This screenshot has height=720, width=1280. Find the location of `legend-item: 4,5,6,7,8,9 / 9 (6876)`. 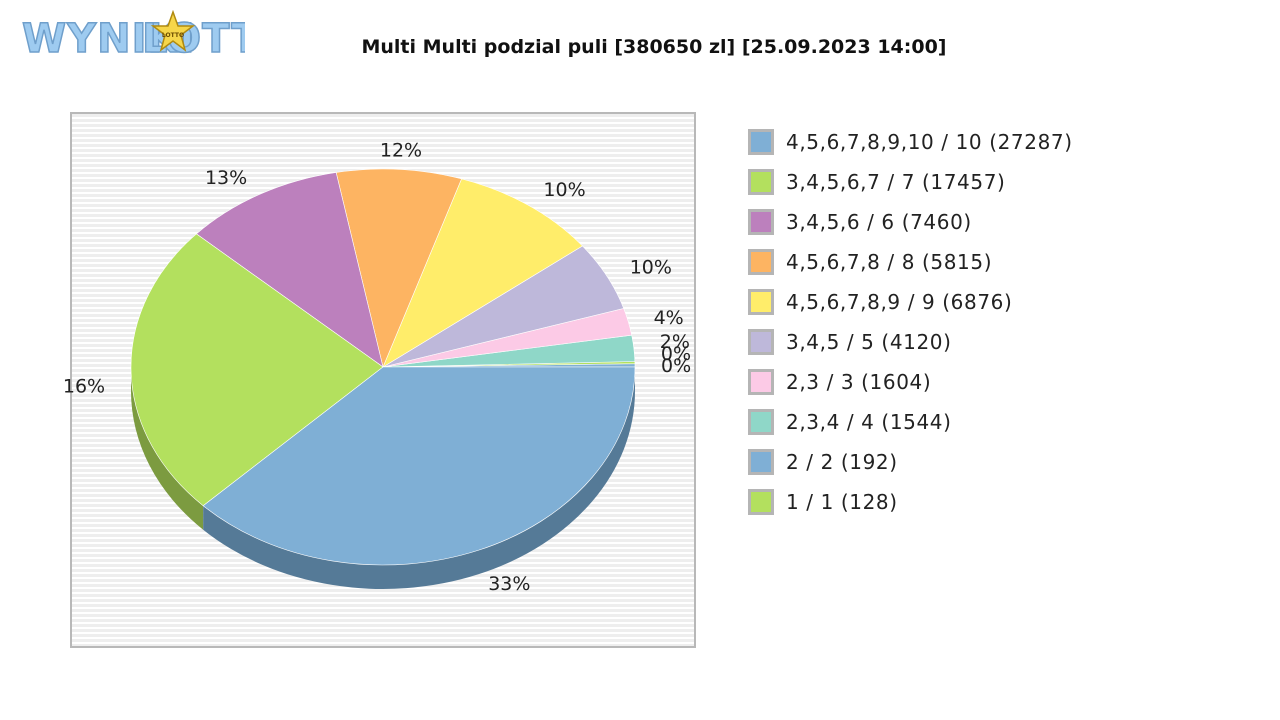

legend-item: 4,5,6,7,8,9 / 9 (6876) is located at coordinates (910, 302).